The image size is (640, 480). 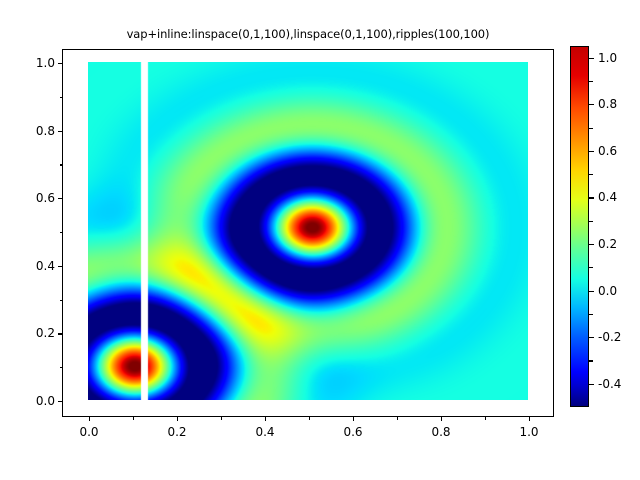 I want to click on x-tick-label: 0.0, so click(x=89, y=432).